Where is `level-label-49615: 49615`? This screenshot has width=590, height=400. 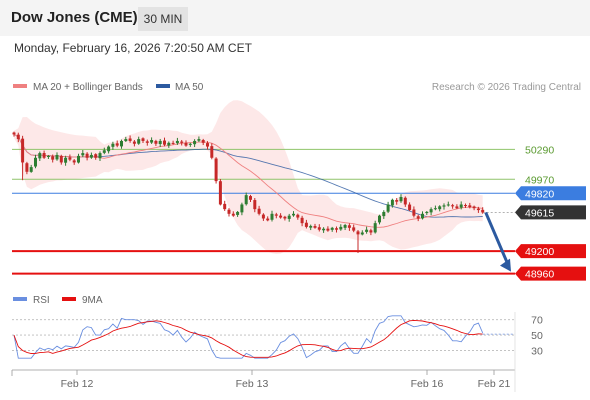
level-label-49615: 49615 is located at coordinates (539, 213).